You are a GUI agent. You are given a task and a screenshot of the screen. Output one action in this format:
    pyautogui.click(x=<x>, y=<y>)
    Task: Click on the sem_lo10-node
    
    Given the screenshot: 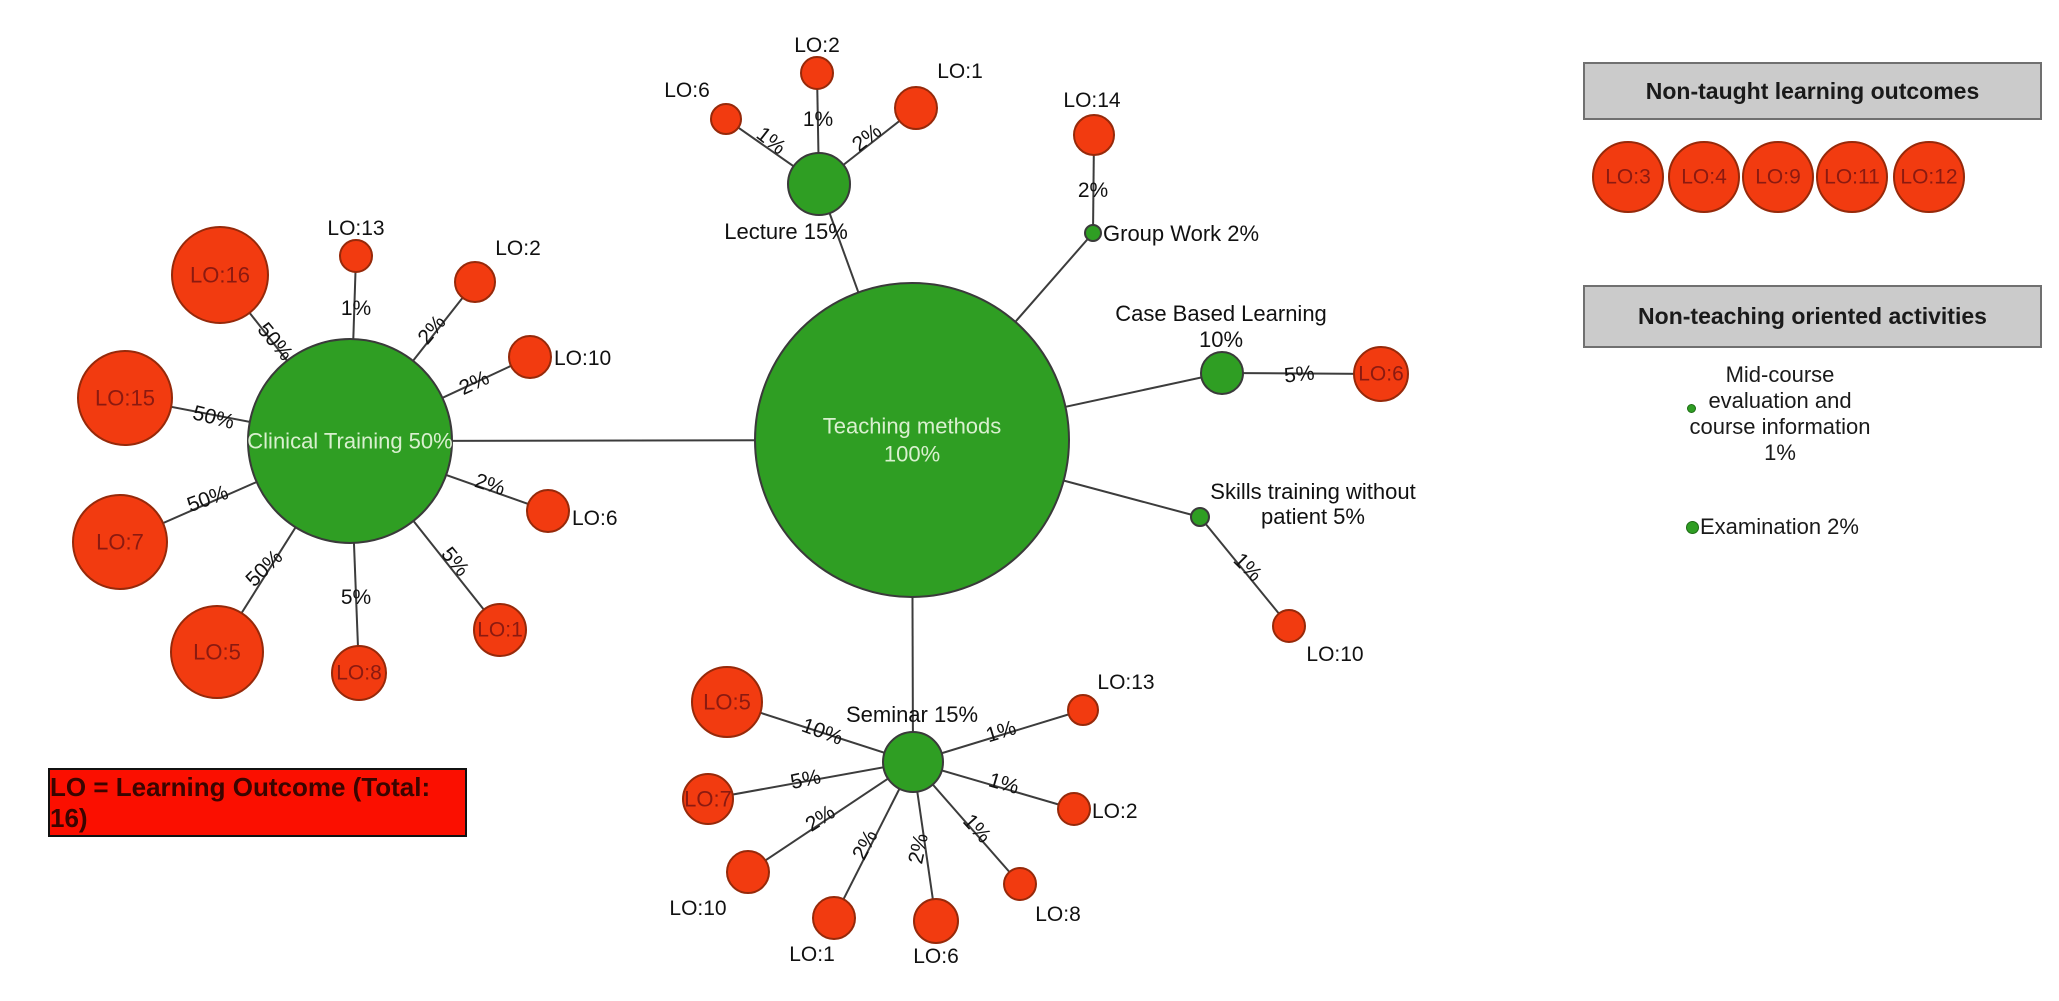 What is the action you would take?
    pyautogui.click(x=748, y=872)
    